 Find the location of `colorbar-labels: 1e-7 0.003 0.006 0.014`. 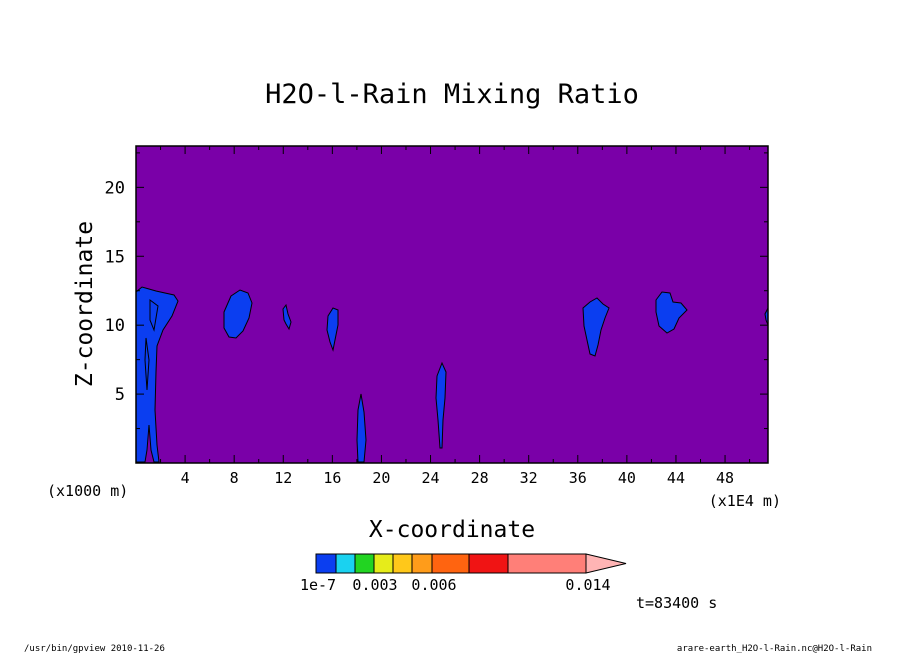

colorbar-labels: 1e-7 0.003 0.006 0.014 is located at coordinates (455, 585).